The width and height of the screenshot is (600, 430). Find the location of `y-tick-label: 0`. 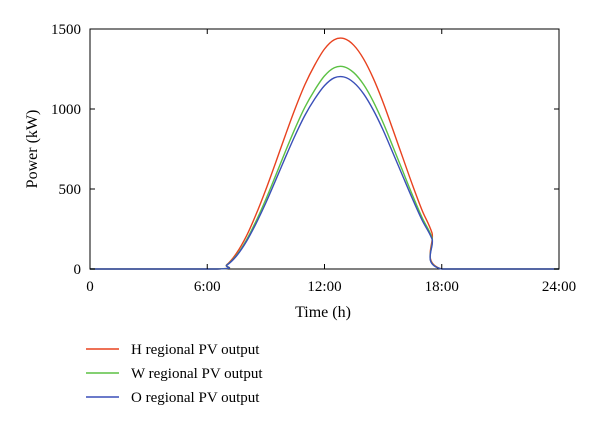

y-tick-label: 0 is located at coordinates (78, 270).